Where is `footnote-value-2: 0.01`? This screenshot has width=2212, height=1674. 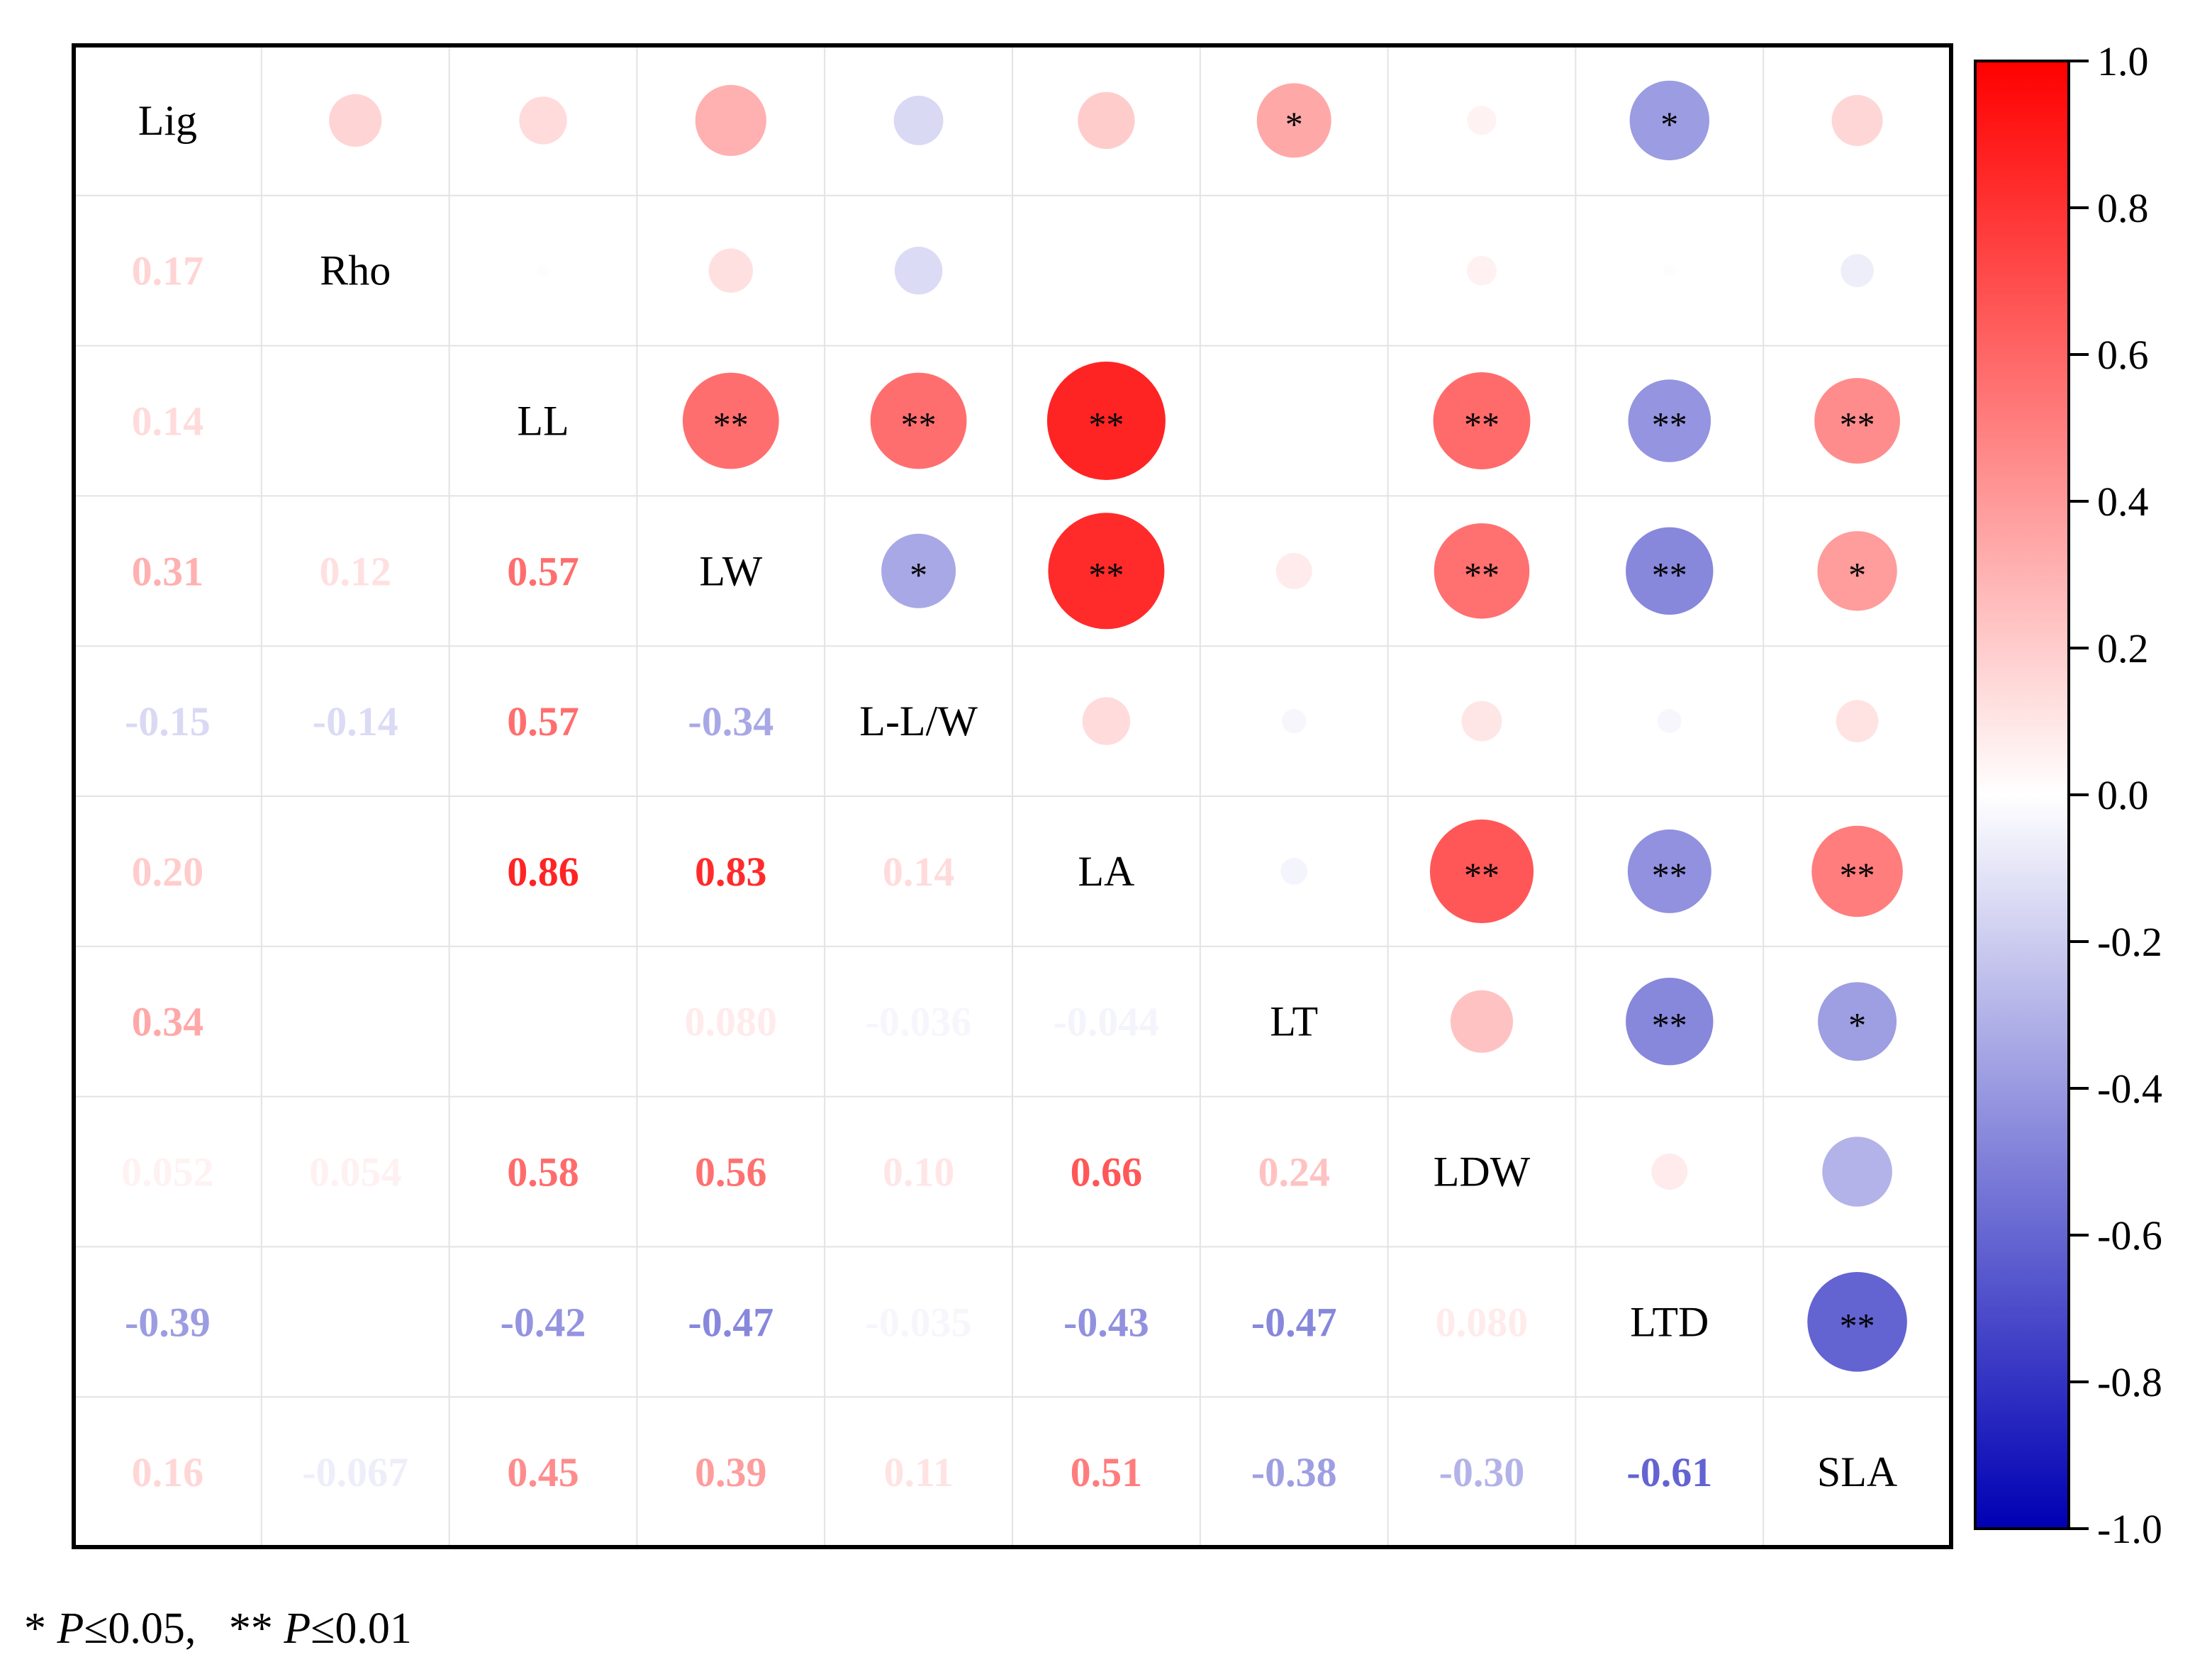
footnote-value-2: 0.01 is located at coordinates (373, 1629).